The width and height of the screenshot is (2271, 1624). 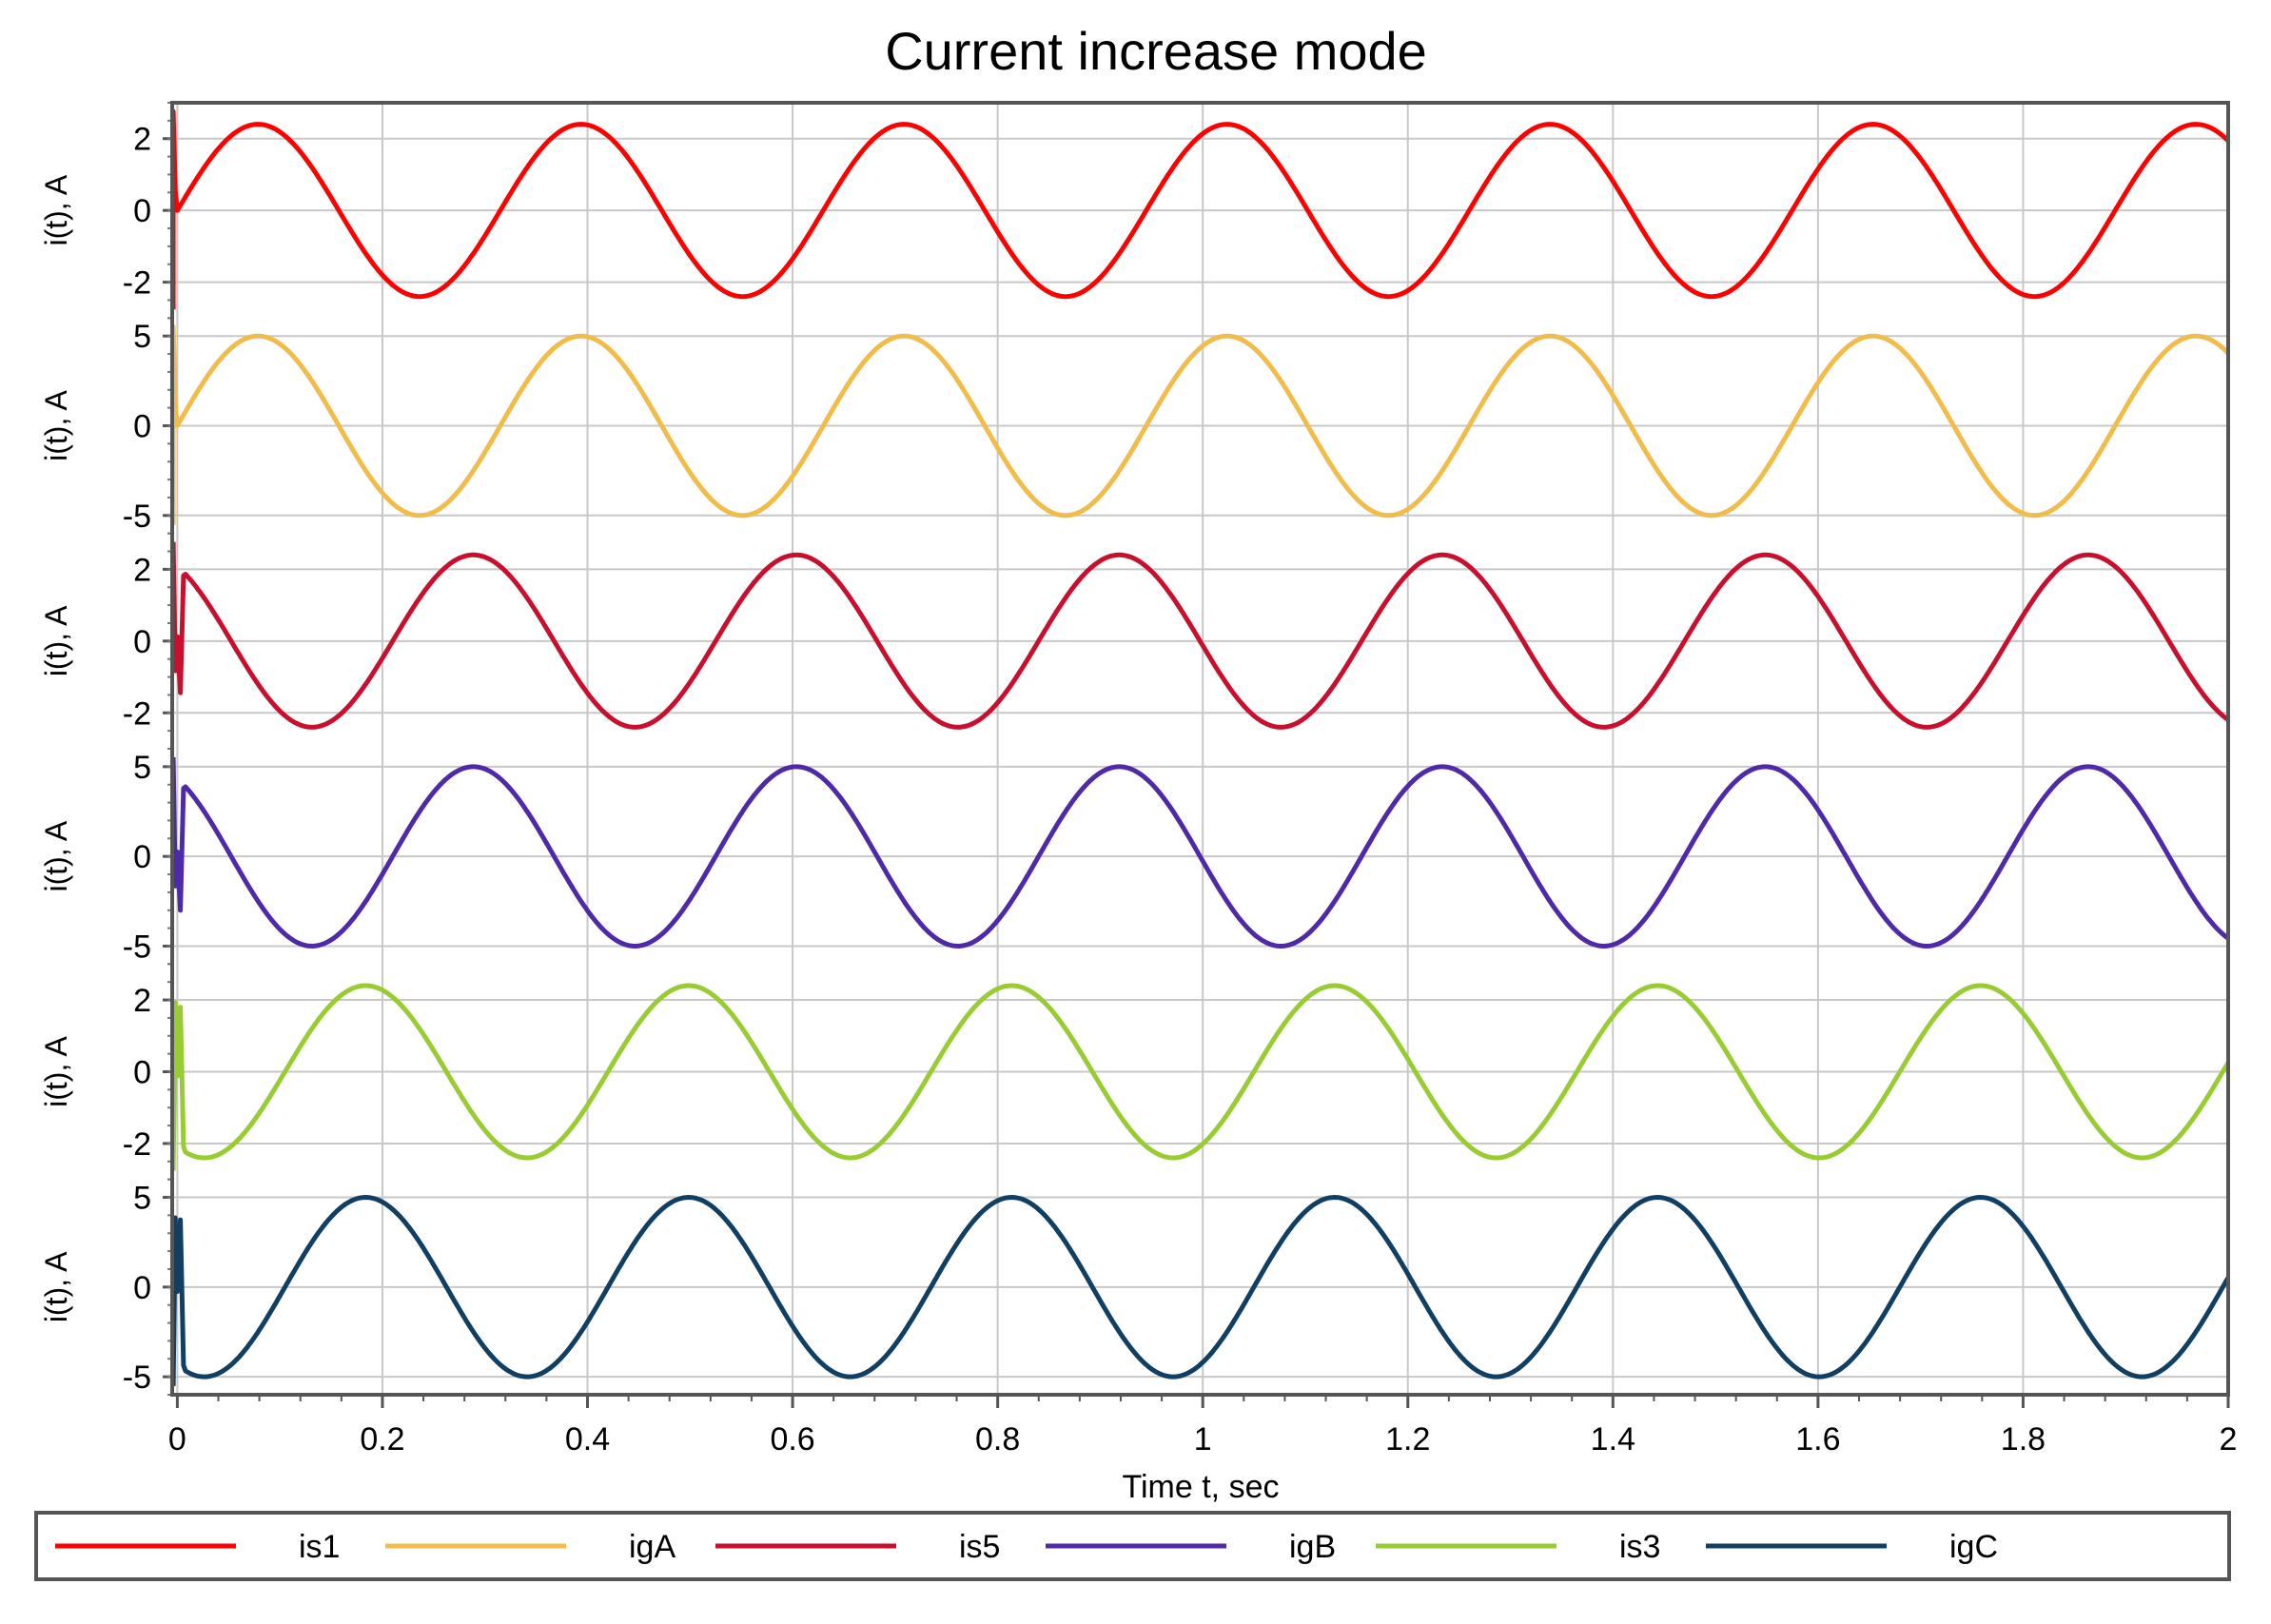 What do you see at coordinates (1613, 1439) in the screenshot?
I see `x-tick-label: 1.4` at bounding box center [1613, 1439].